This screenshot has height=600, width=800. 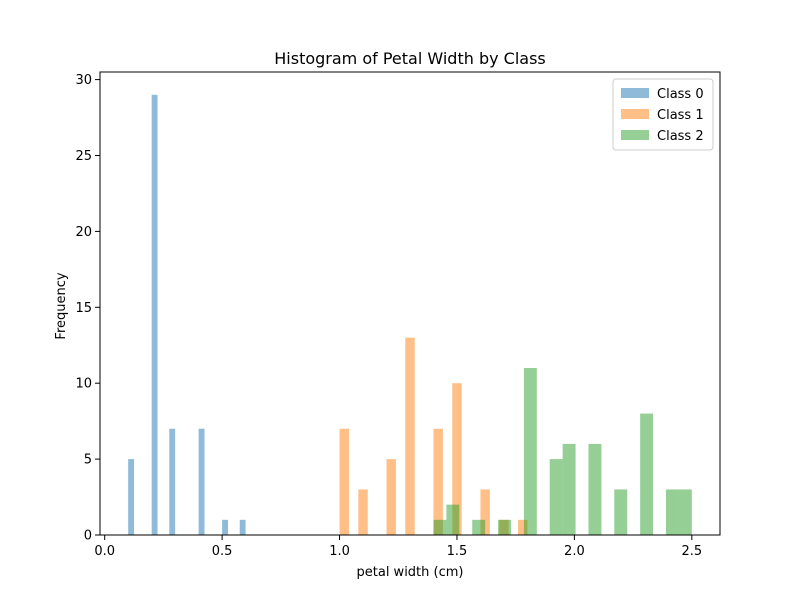 I want to click on bar-class1-bin4, so click(x=438, y=481).